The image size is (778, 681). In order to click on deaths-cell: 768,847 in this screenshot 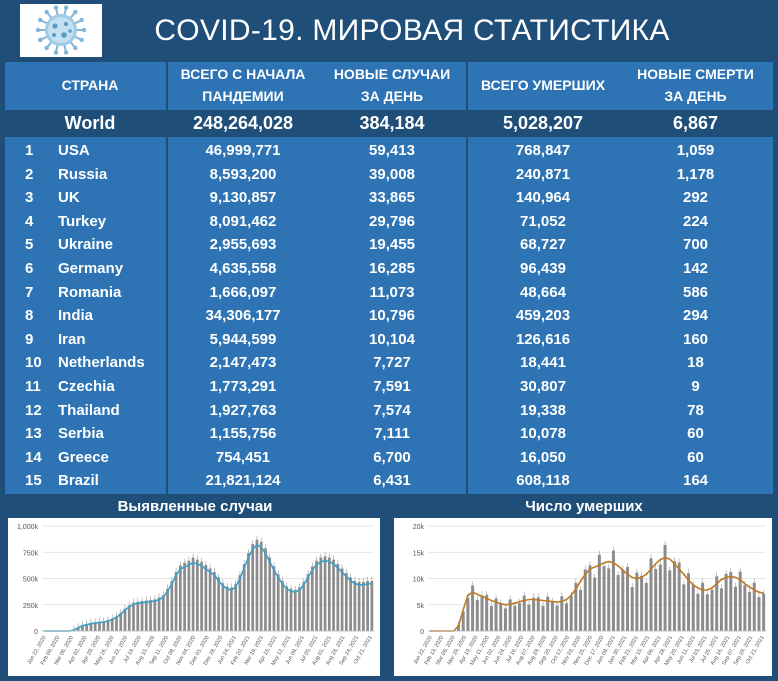, I will do `click(543, 150)`.